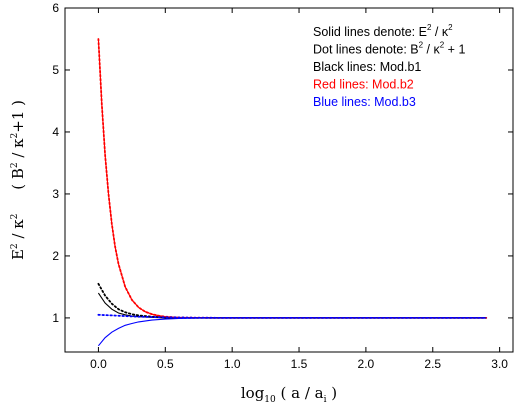 This screenshot has height=408, width=528. What do you see at coordinates (55, 194) in the screenshot?
I see `y-tick-label: 3` at bounding box center [55, 194].